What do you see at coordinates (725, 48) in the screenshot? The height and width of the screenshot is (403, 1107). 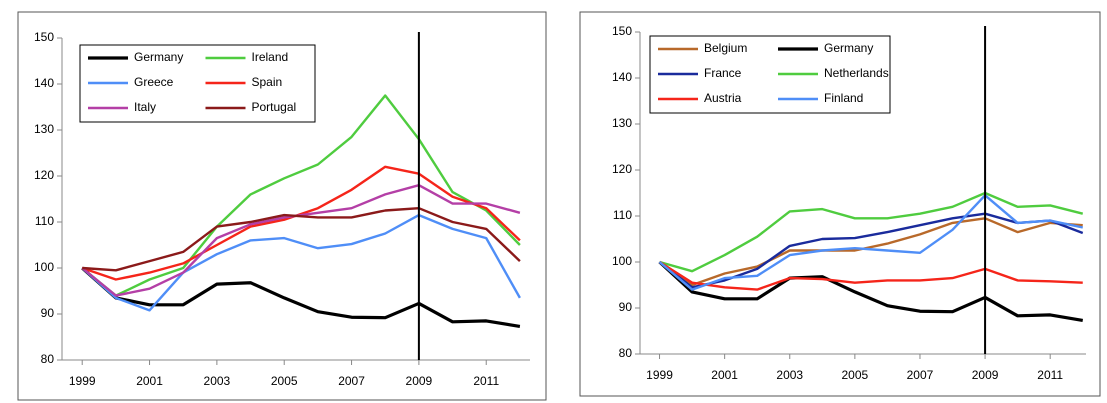 I see `legend-label: Belgium` at bounding box center [725, 48].